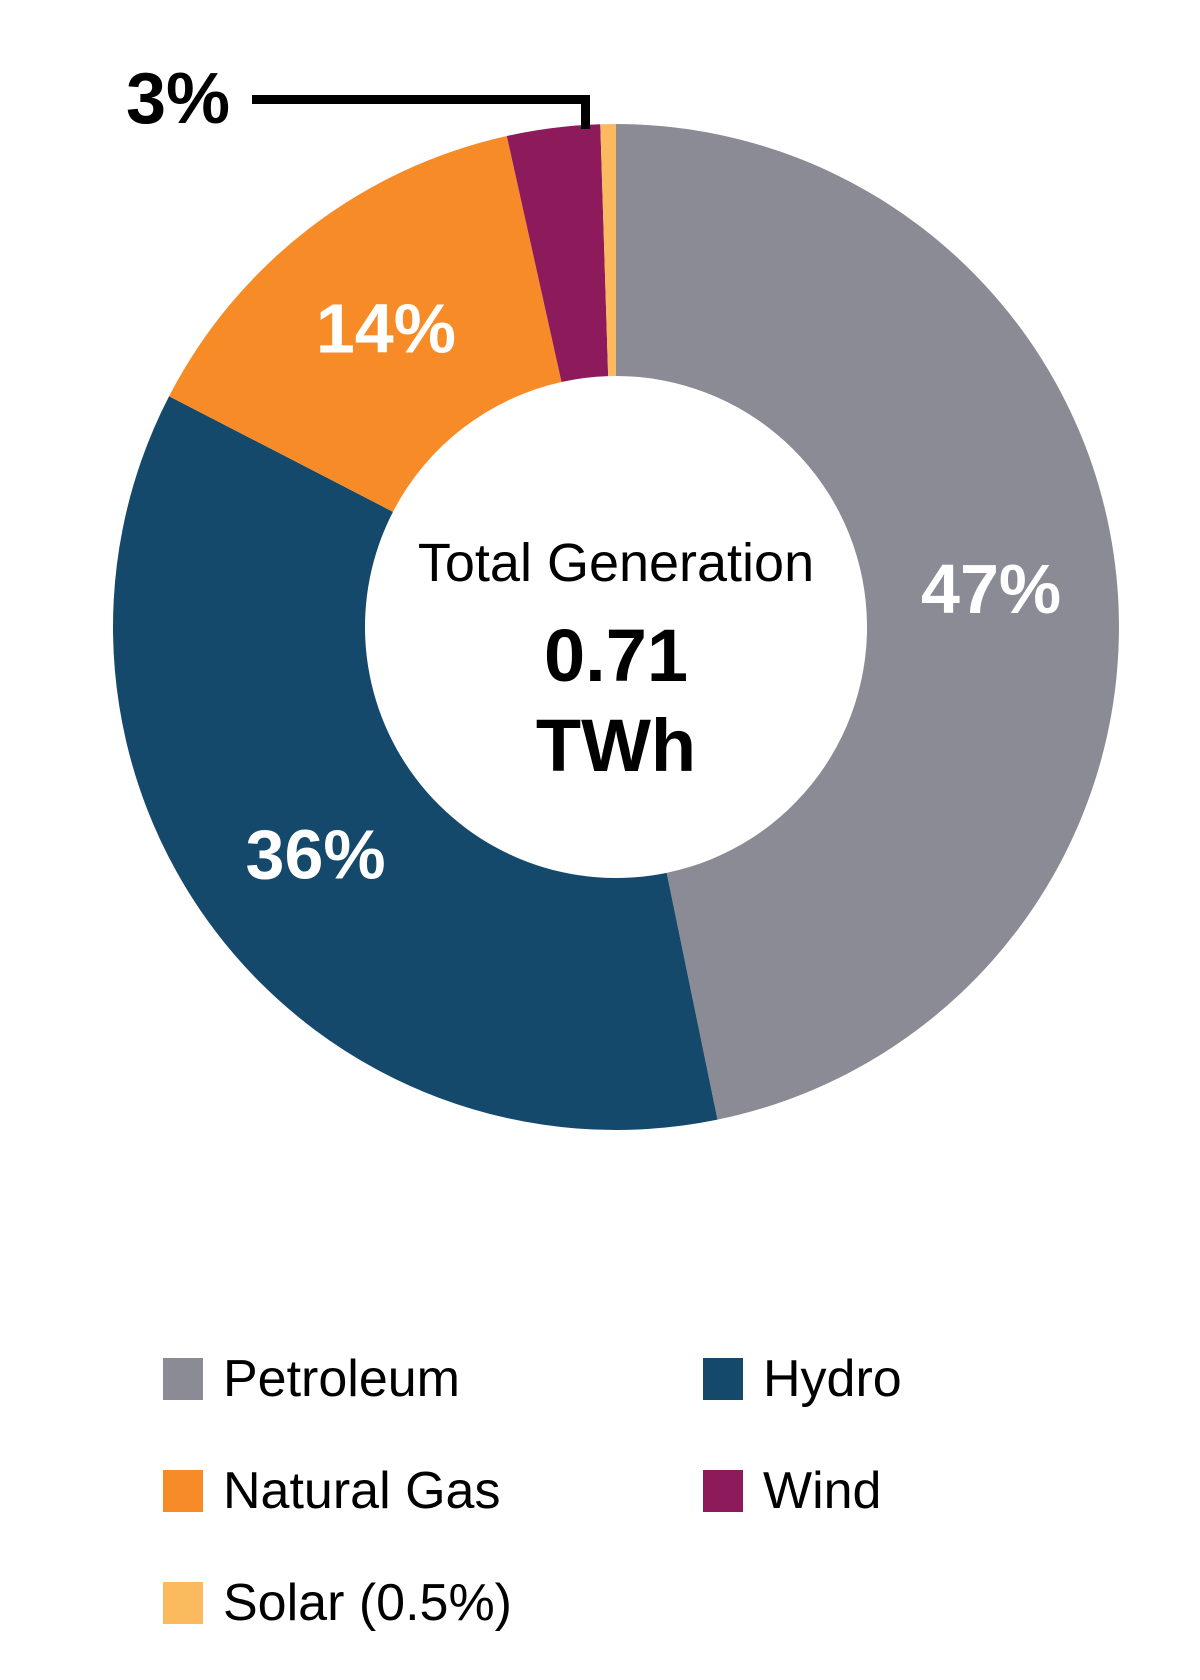  Describe the element at coordinates (183, 1379) in the screenshot. I see `legend-swatch-petroleum` at that location.